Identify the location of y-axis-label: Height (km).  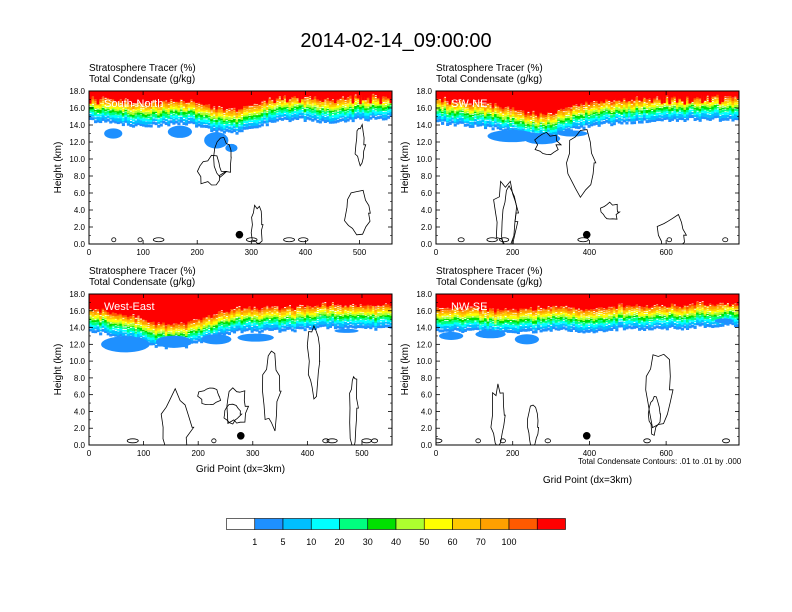
(405, 168).